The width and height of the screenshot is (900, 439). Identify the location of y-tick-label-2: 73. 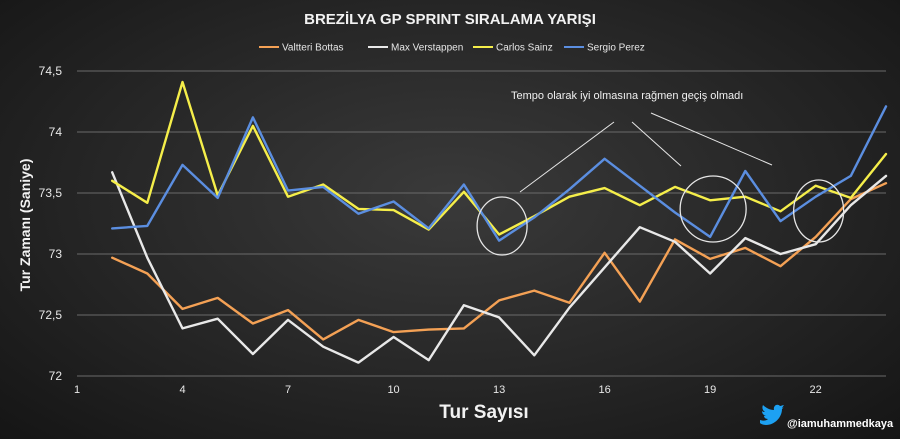
(56, 254).